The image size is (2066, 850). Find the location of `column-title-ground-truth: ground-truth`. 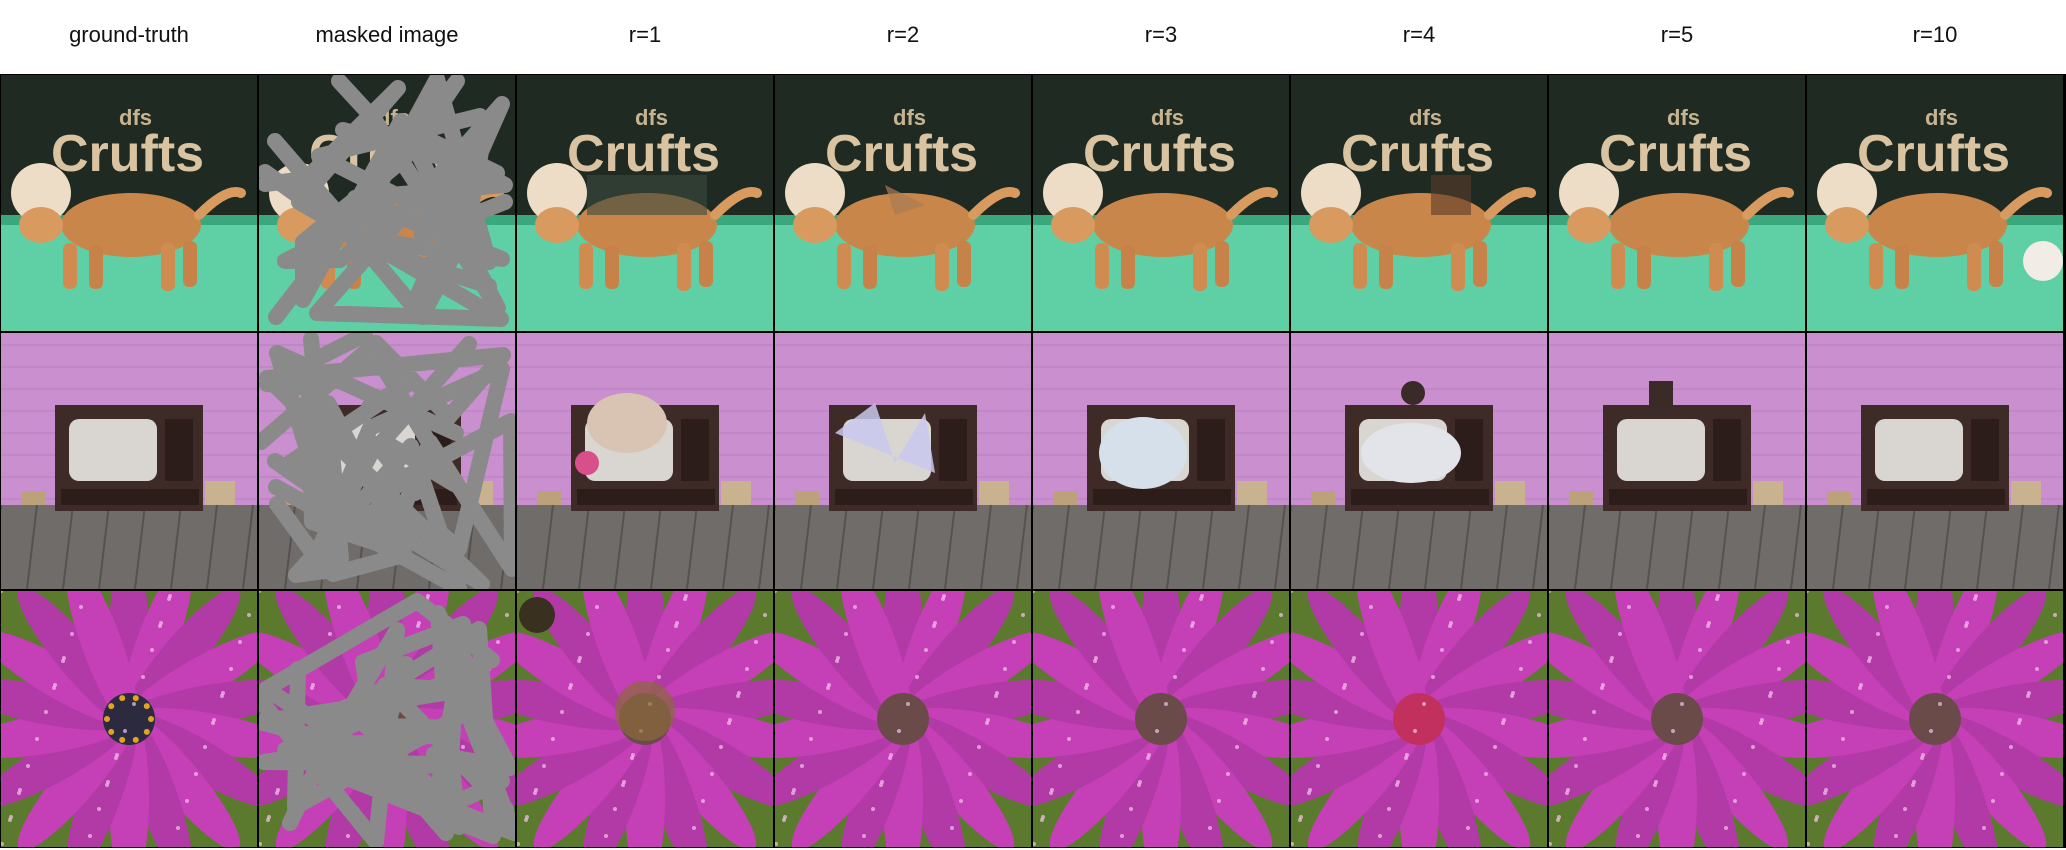

column-title-ground-truth: ground-truth is located at coordinates (129, 34).